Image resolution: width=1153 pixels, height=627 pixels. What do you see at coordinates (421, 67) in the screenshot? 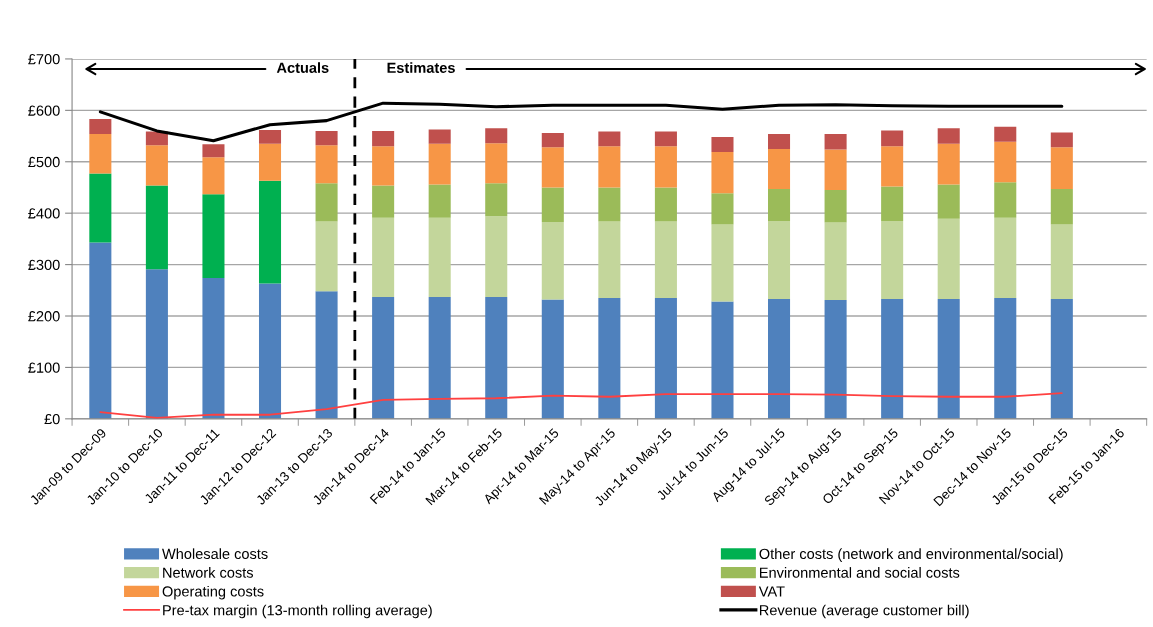
I see `annotation: Estimates` at bounding box center [421, 67].